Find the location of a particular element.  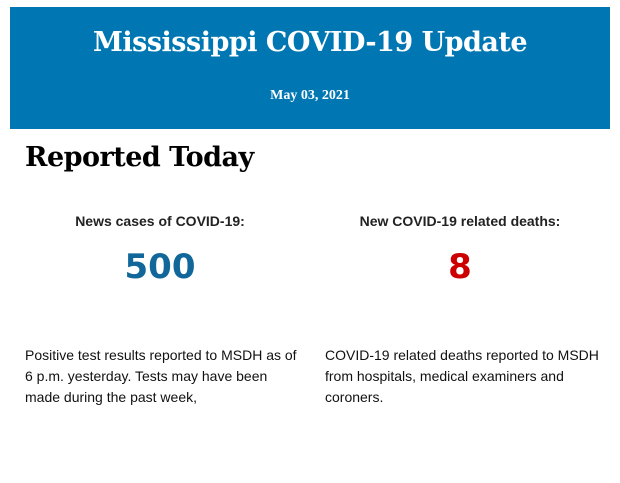

deaths-value: 8 is located at coordinates (460, 267).